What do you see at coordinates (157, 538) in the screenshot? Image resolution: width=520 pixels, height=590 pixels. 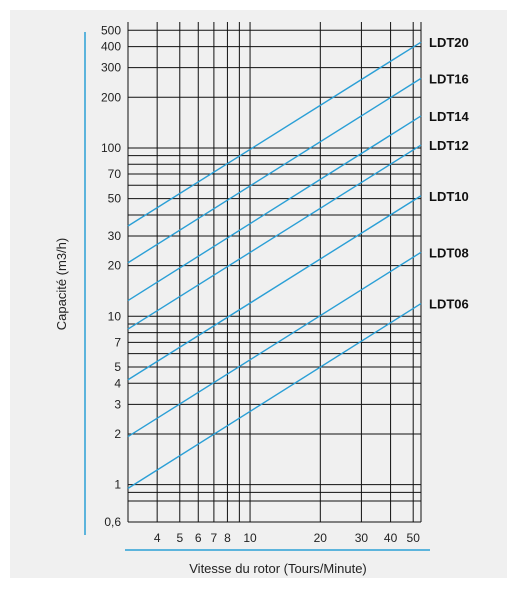 I see `x-tick-label-4: 4` at bounding box center [157, 538].